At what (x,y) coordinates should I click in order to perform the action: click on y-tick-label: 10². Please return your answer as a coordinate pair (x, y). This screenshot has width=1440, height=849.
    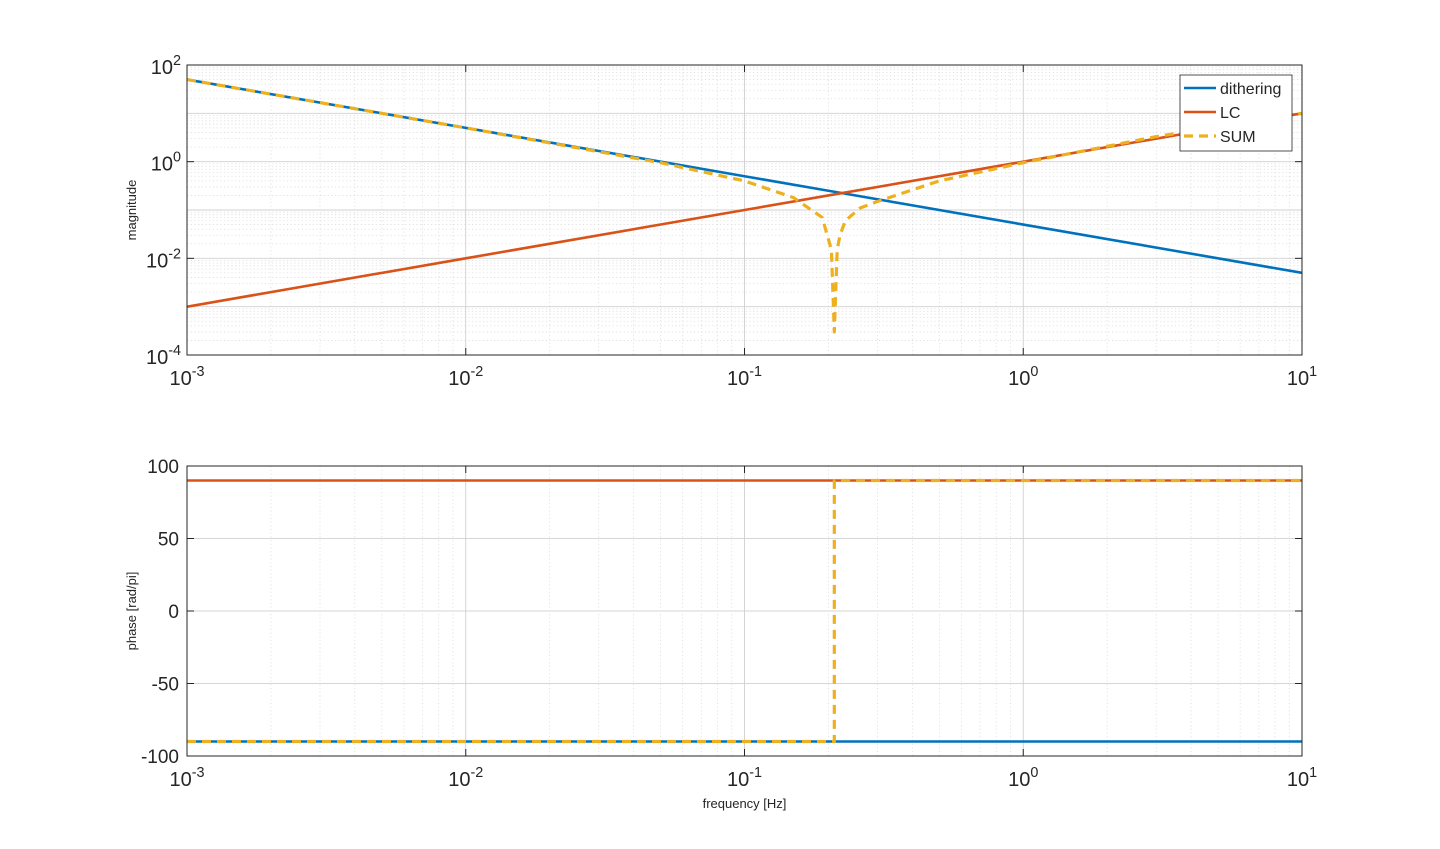
    Looking at the image, I should click on (166, 66).